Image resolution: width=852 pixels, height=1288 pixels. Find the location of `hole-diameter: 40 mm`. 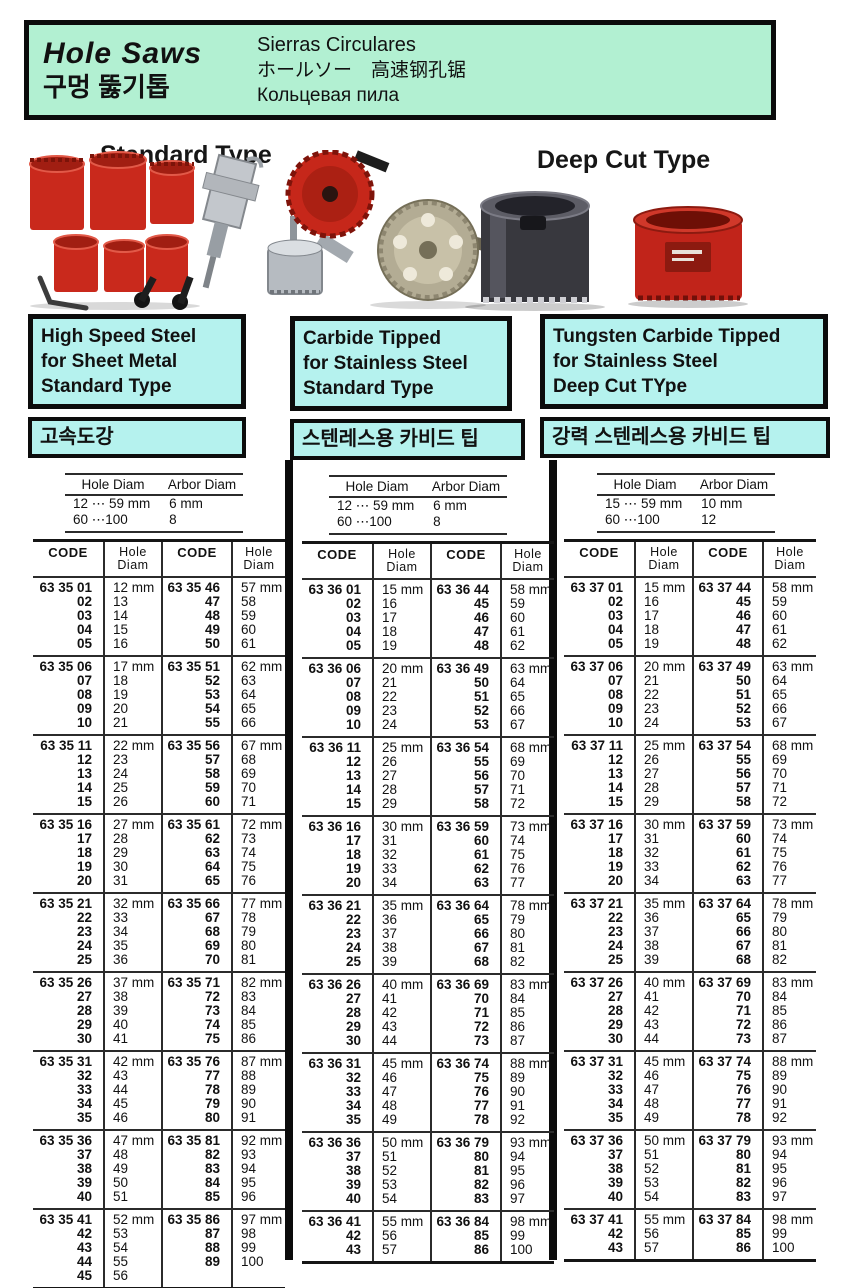

hole-diameter: 40 mm is located at coordinates (665, 982).